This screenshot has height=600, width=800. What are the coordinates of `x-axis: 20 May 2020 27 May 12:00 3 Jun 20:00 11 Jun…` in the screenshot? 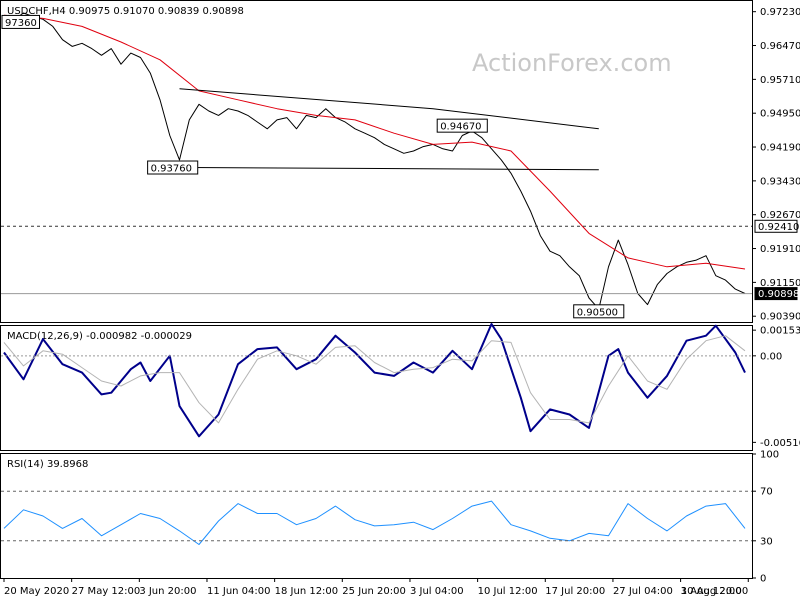 It's located at (376, 587).